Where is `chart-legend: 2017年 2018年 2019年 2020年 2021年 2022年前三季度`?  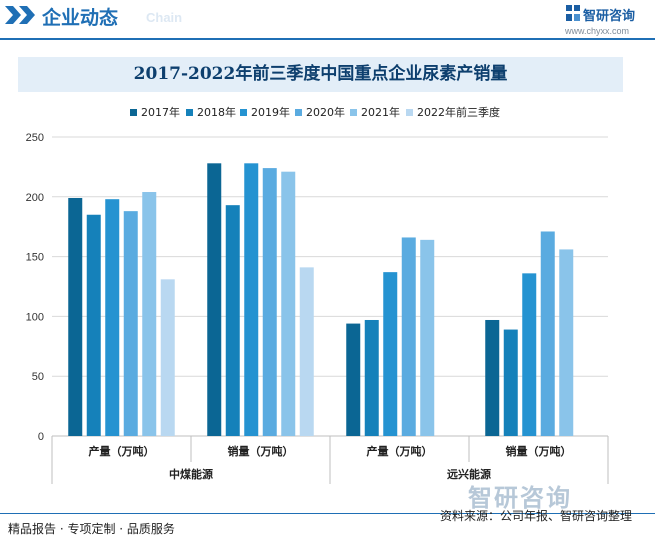
chart-legend: 2017年 2018年 2019年 2020年 2021年 2022年前三季度 is located at coordinates (327, 113).